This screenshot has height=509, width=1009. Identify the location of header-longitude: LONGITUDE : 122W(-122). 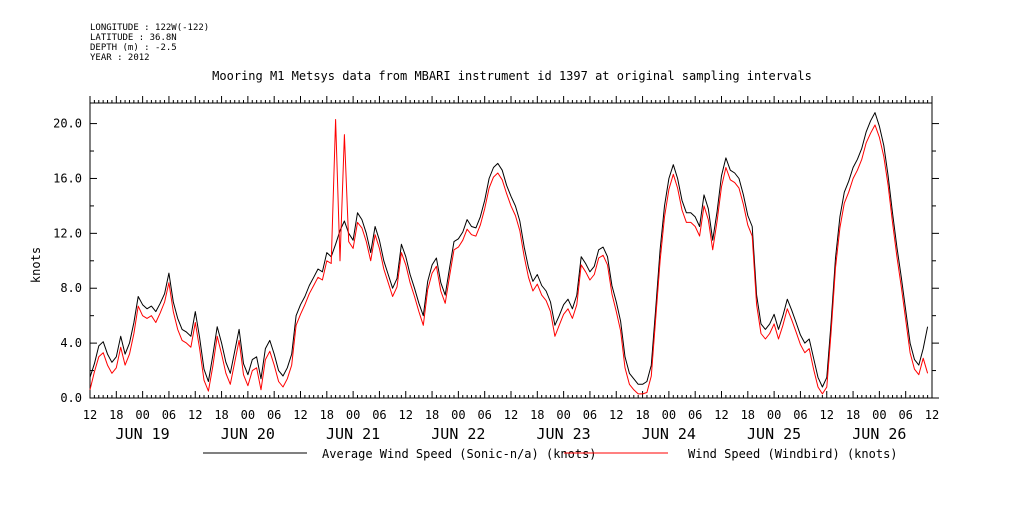
(149, 28).